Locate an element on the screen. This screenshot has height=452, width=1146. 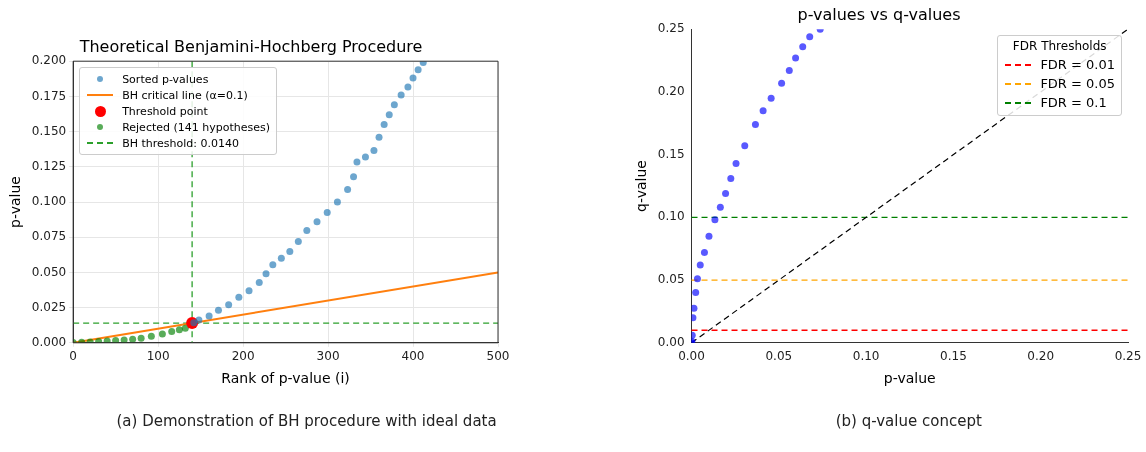
legend-label: Sorted p-values is located at coordinates (165, 79).